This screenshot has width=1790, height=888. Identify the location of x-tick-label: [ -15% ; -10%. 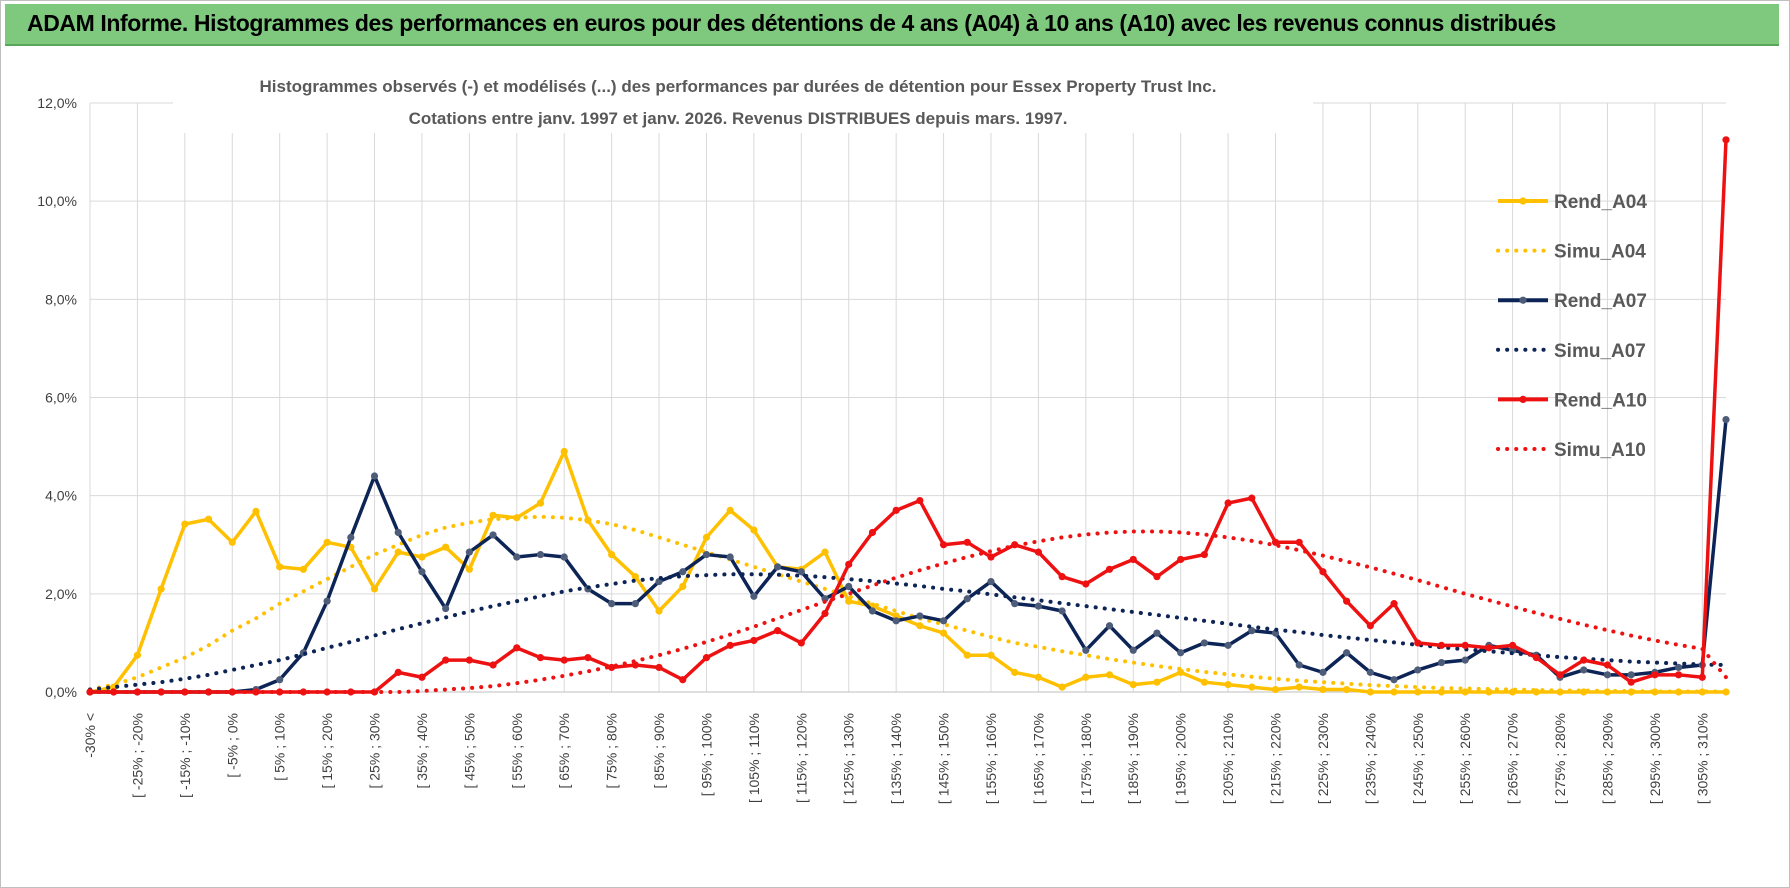
(185, 755).